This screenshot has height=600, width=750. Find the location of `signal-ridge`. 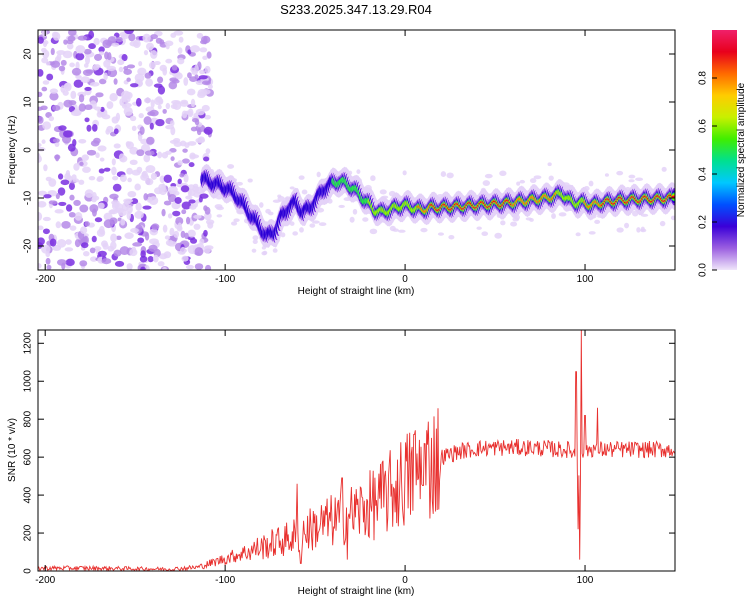

signal-ridge is located at coordinates (437, 206).